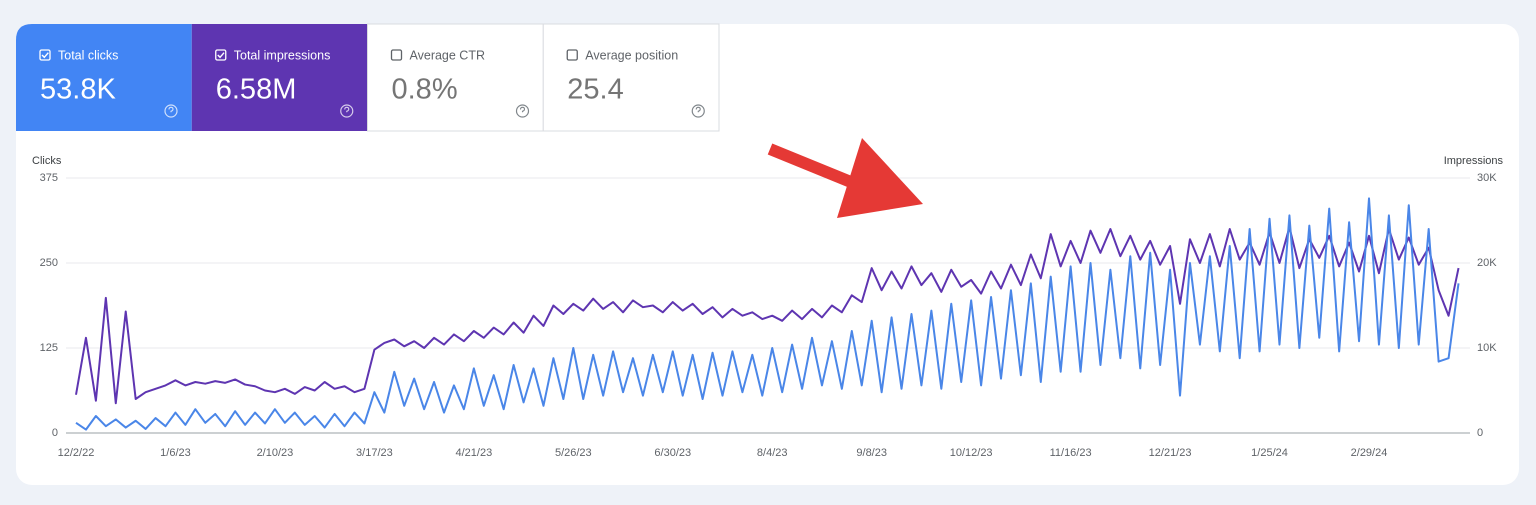 The width and height of the screenshot is (1536, 505). I want to click on x-tick-label: 12/2/22, so click(76, 453).